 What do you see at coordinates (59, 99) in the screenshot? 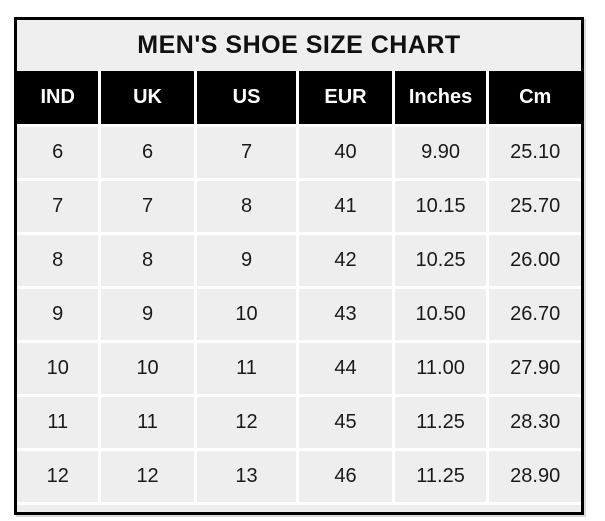
I see `column-header-ind: IND` at bounding box center [59, 99].